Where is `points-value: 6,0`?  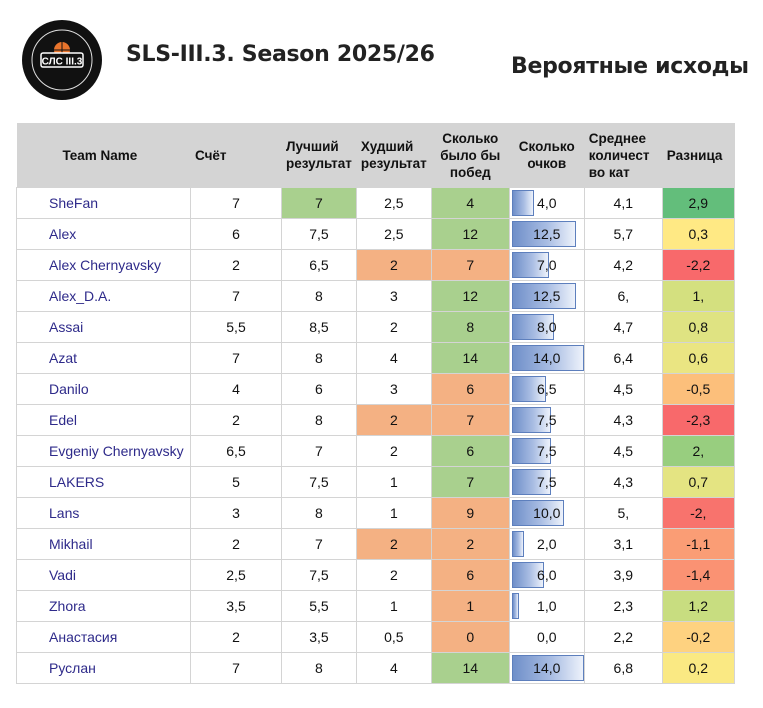
points-value: 6,0 is located at coordinates (547, 575).